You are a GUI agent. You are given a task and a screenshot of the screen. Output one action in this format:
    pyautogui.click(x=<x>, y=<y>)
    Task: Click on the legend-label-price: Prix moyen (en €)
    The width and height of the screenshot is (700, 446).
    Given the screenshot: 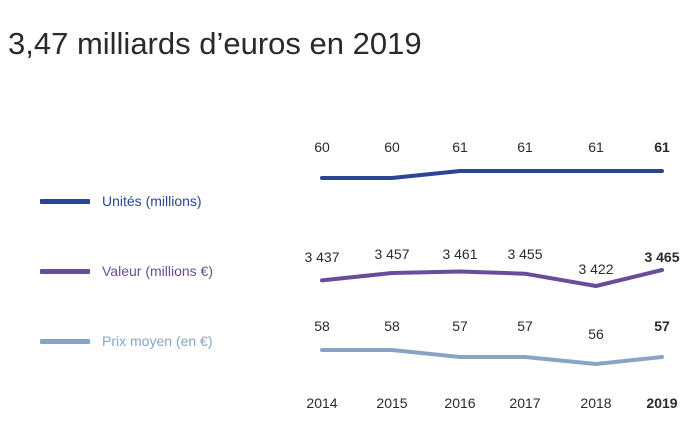 What is the action you would take?
    pyautogui.click(x=157, y=341)
    